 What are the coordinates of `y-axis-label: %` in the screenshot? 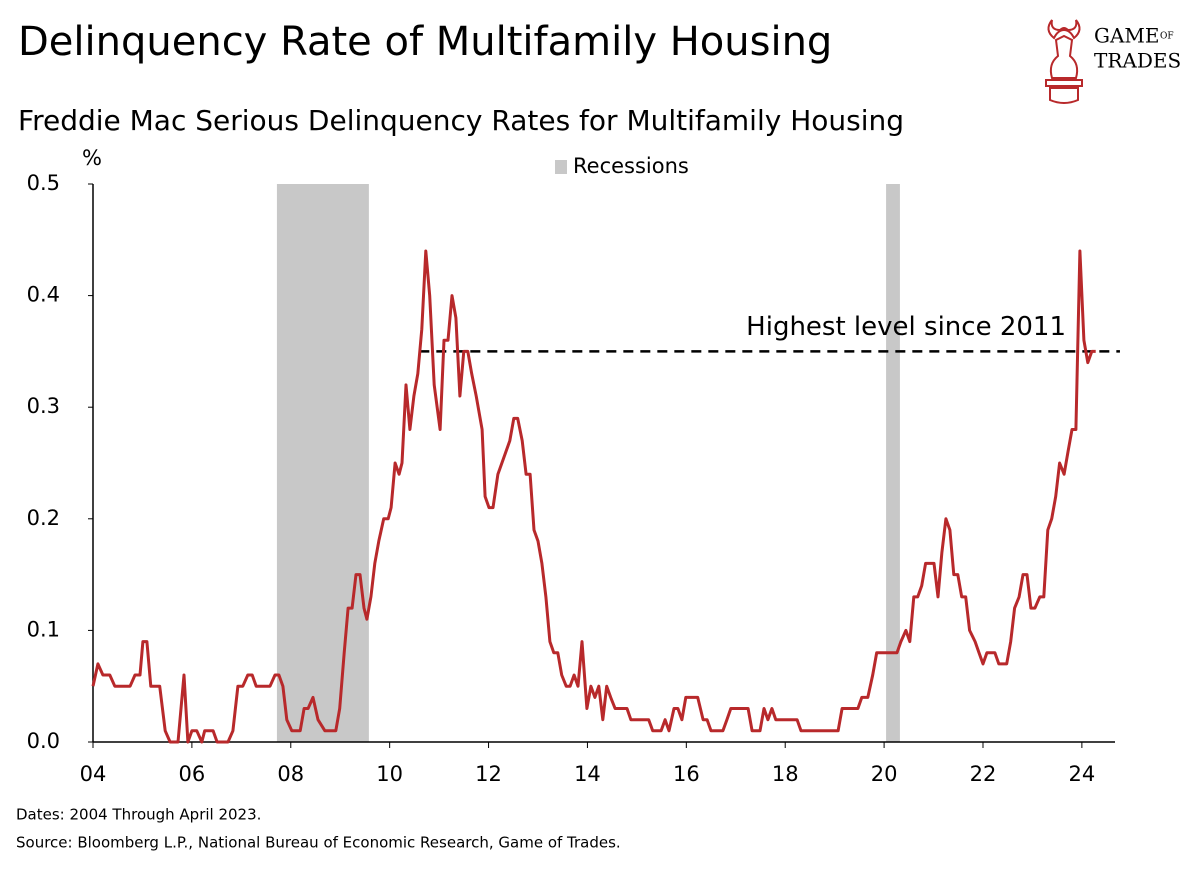 It's located at (92, 158).